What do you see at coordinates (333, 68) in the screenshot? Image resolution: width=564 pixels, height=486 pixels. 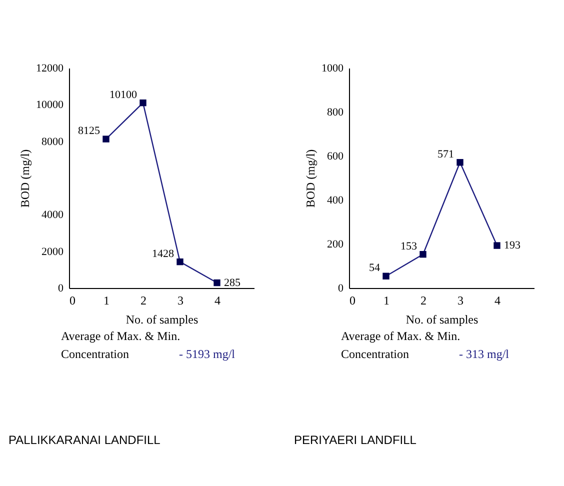 I see `y-tick-label: 1000` at bounding box center [333, 68].